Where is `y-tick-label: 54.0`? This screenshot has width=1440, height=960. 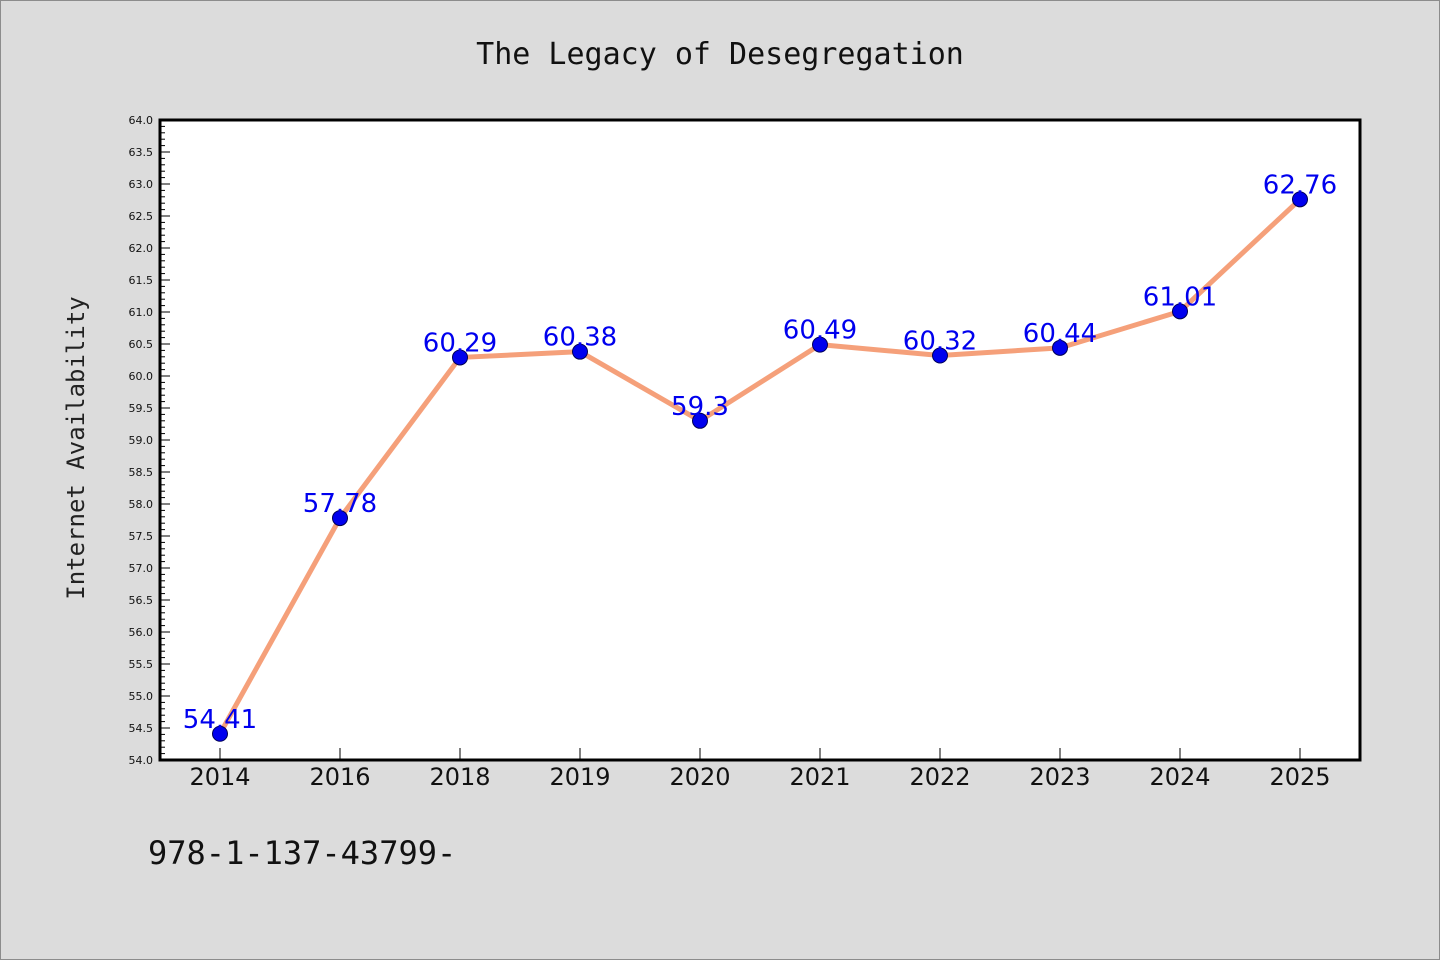 y-tick-label: 54.0 is located at coordinates (141, 760).